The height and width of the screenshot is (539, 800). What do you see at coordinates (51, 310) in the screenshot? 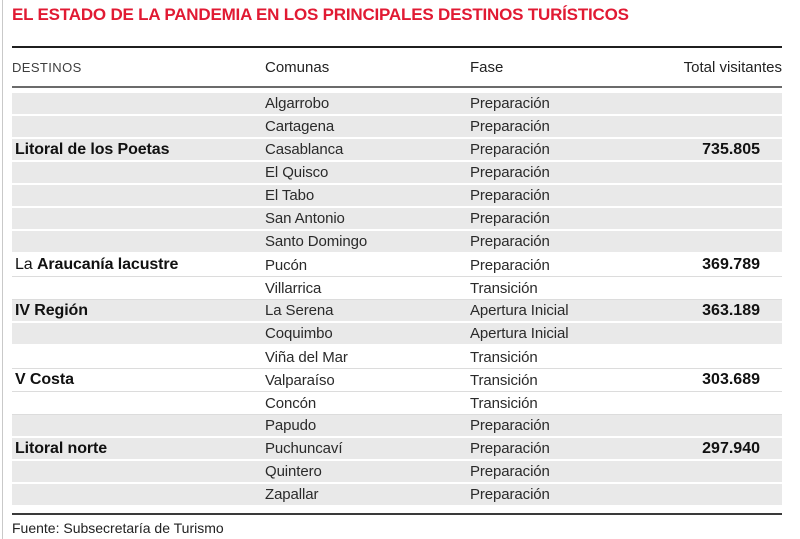
I see `destino-name: IV Región` at bounding box center [51, 310].